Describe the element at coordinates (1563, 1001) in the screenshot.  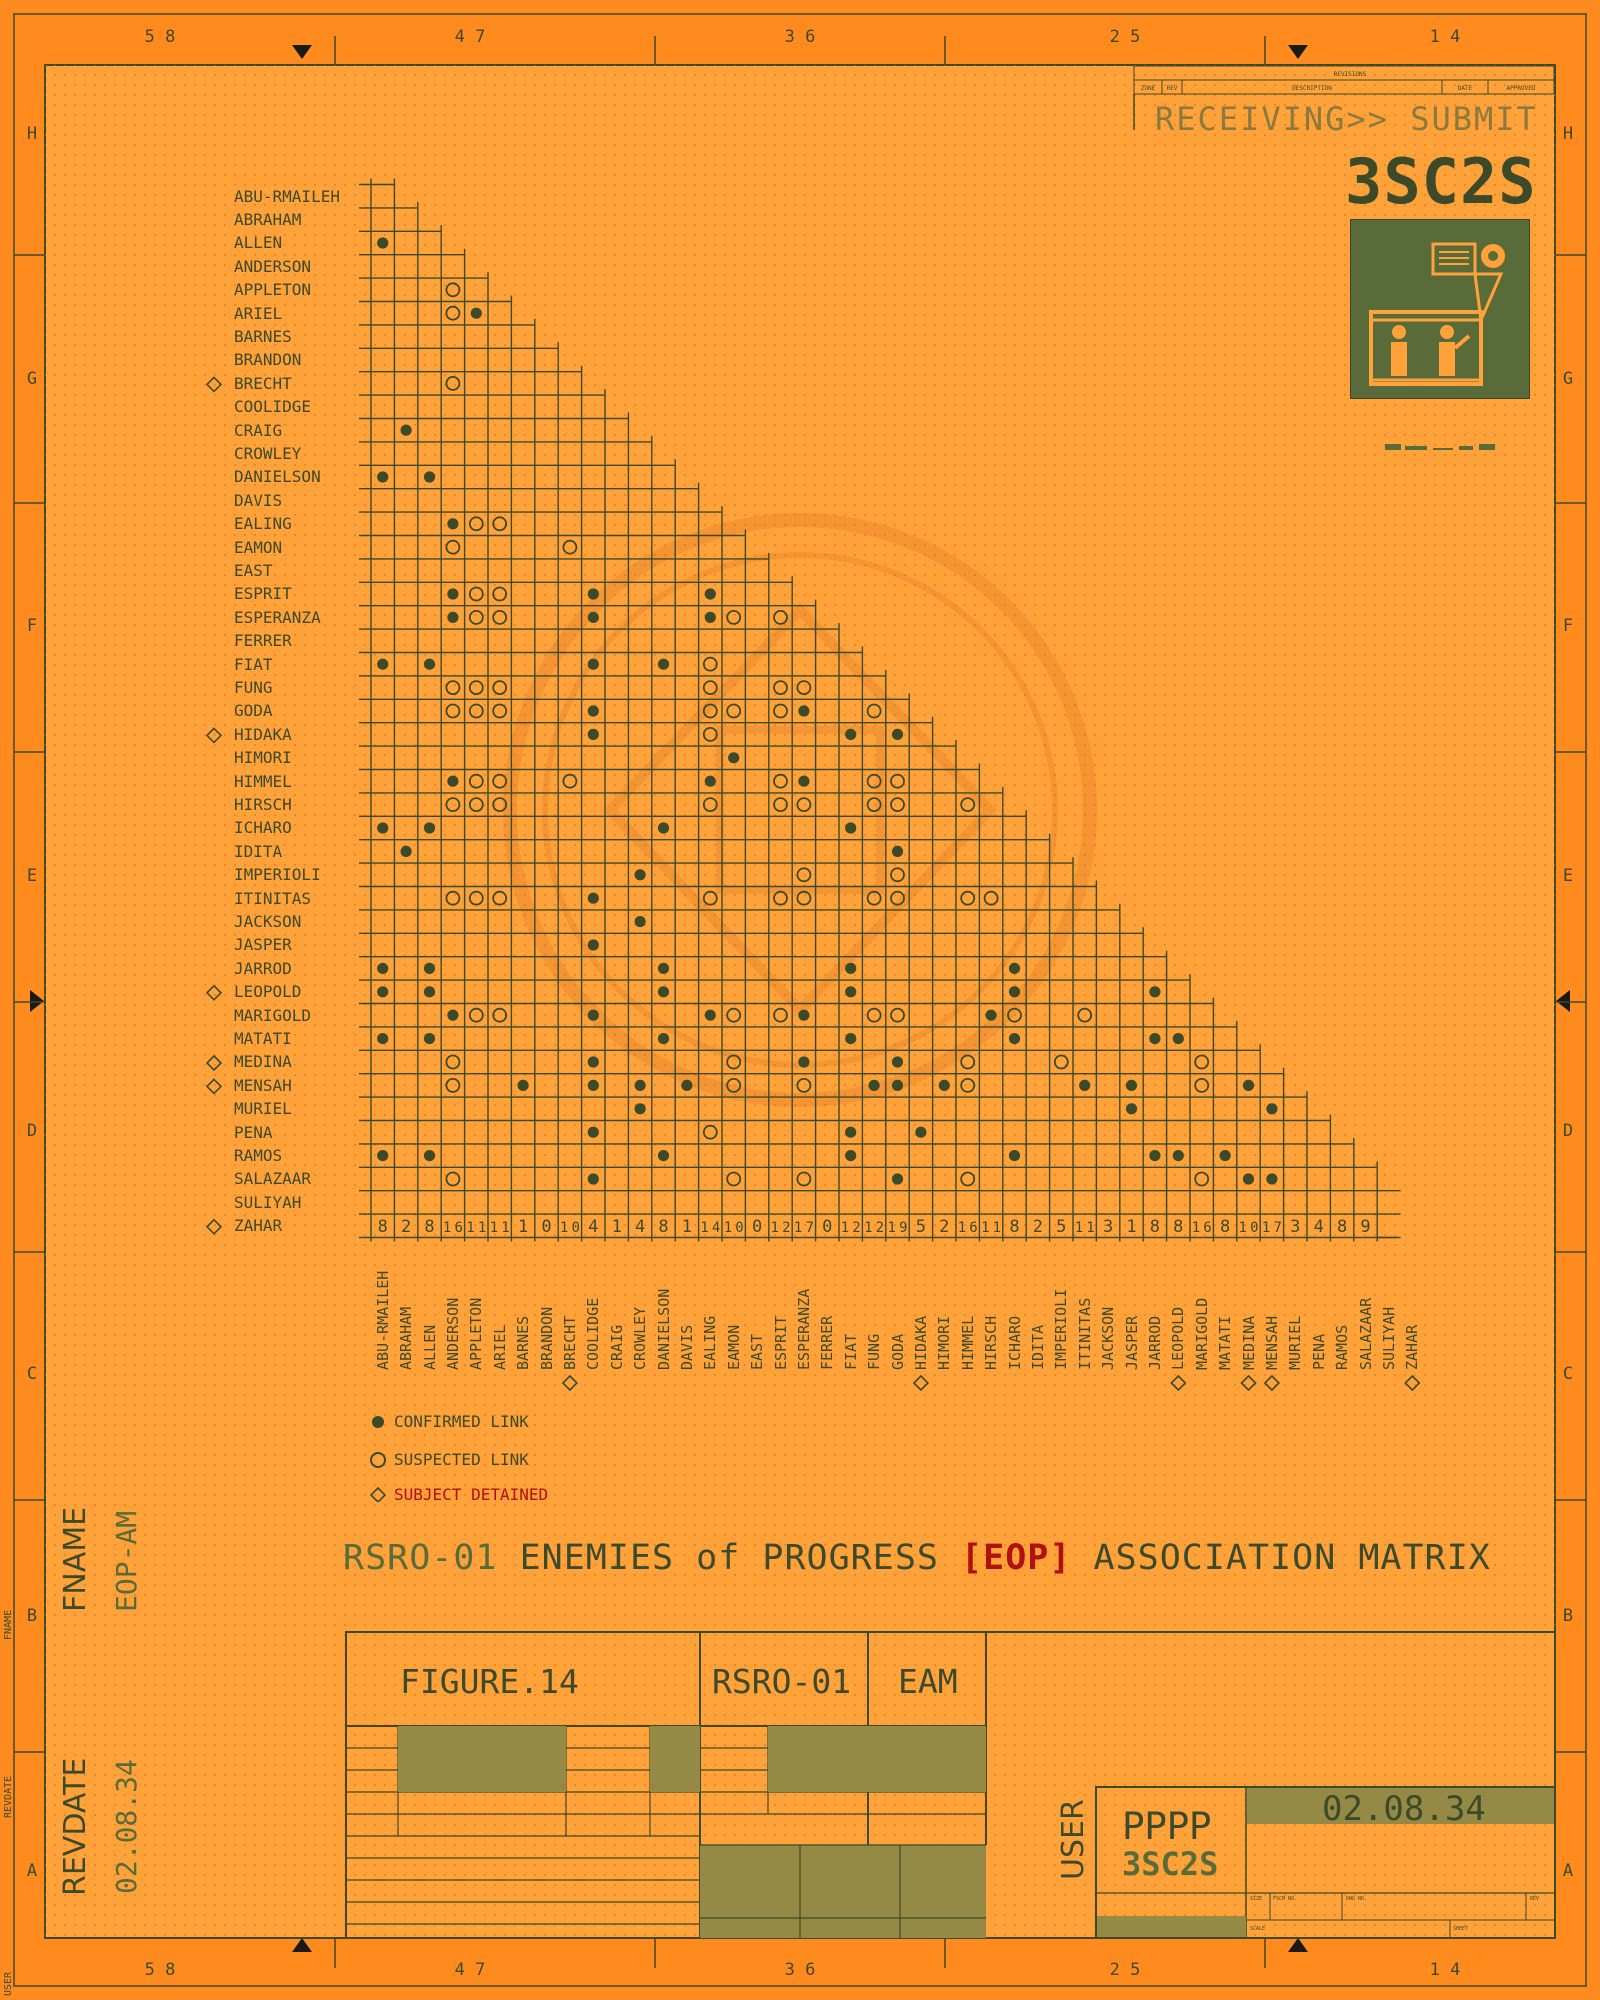
I see `frame-arrow-left` at that location.